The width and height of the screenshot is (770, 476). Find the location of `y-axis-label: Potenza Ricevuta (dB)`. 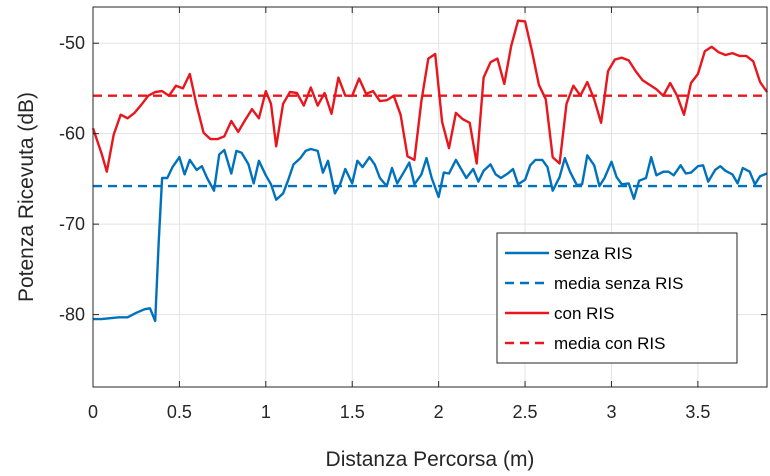

y-axis-label: Potenza Ricevuta (dB) is located at coordinates (26, 197).